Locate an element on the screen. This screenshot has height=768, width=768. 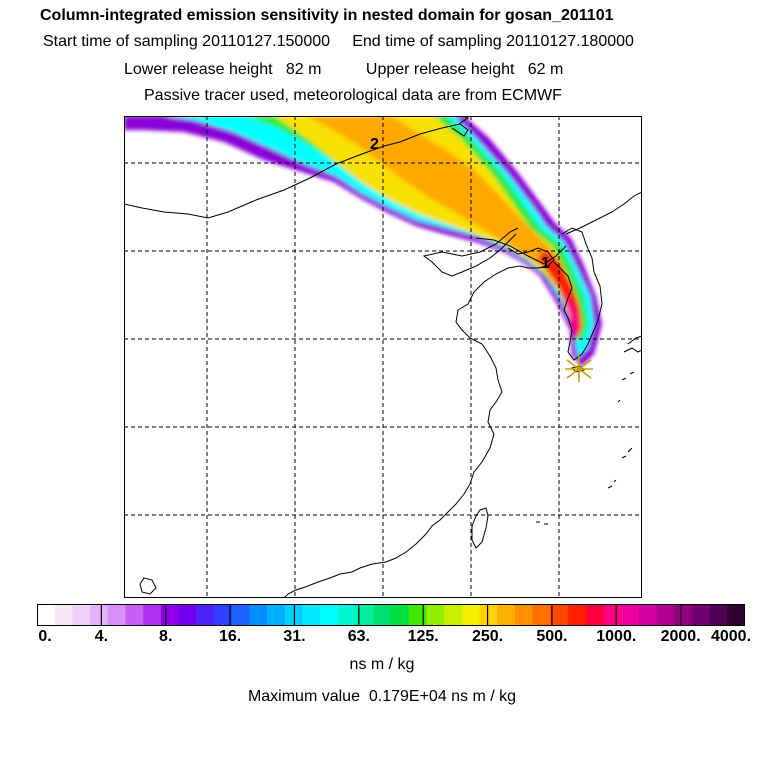
shandong-coast is located at coordinates (531, 258).